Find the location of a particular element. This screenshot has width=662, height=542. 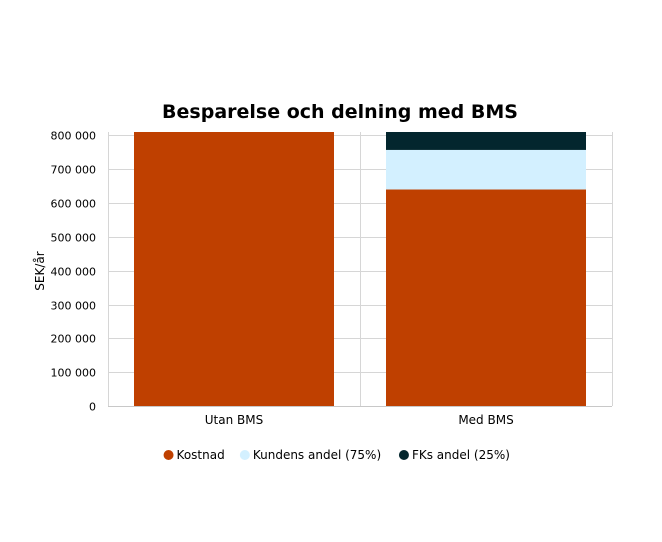

y-tick-label: 100 000 is located at coordinates (74, 373).